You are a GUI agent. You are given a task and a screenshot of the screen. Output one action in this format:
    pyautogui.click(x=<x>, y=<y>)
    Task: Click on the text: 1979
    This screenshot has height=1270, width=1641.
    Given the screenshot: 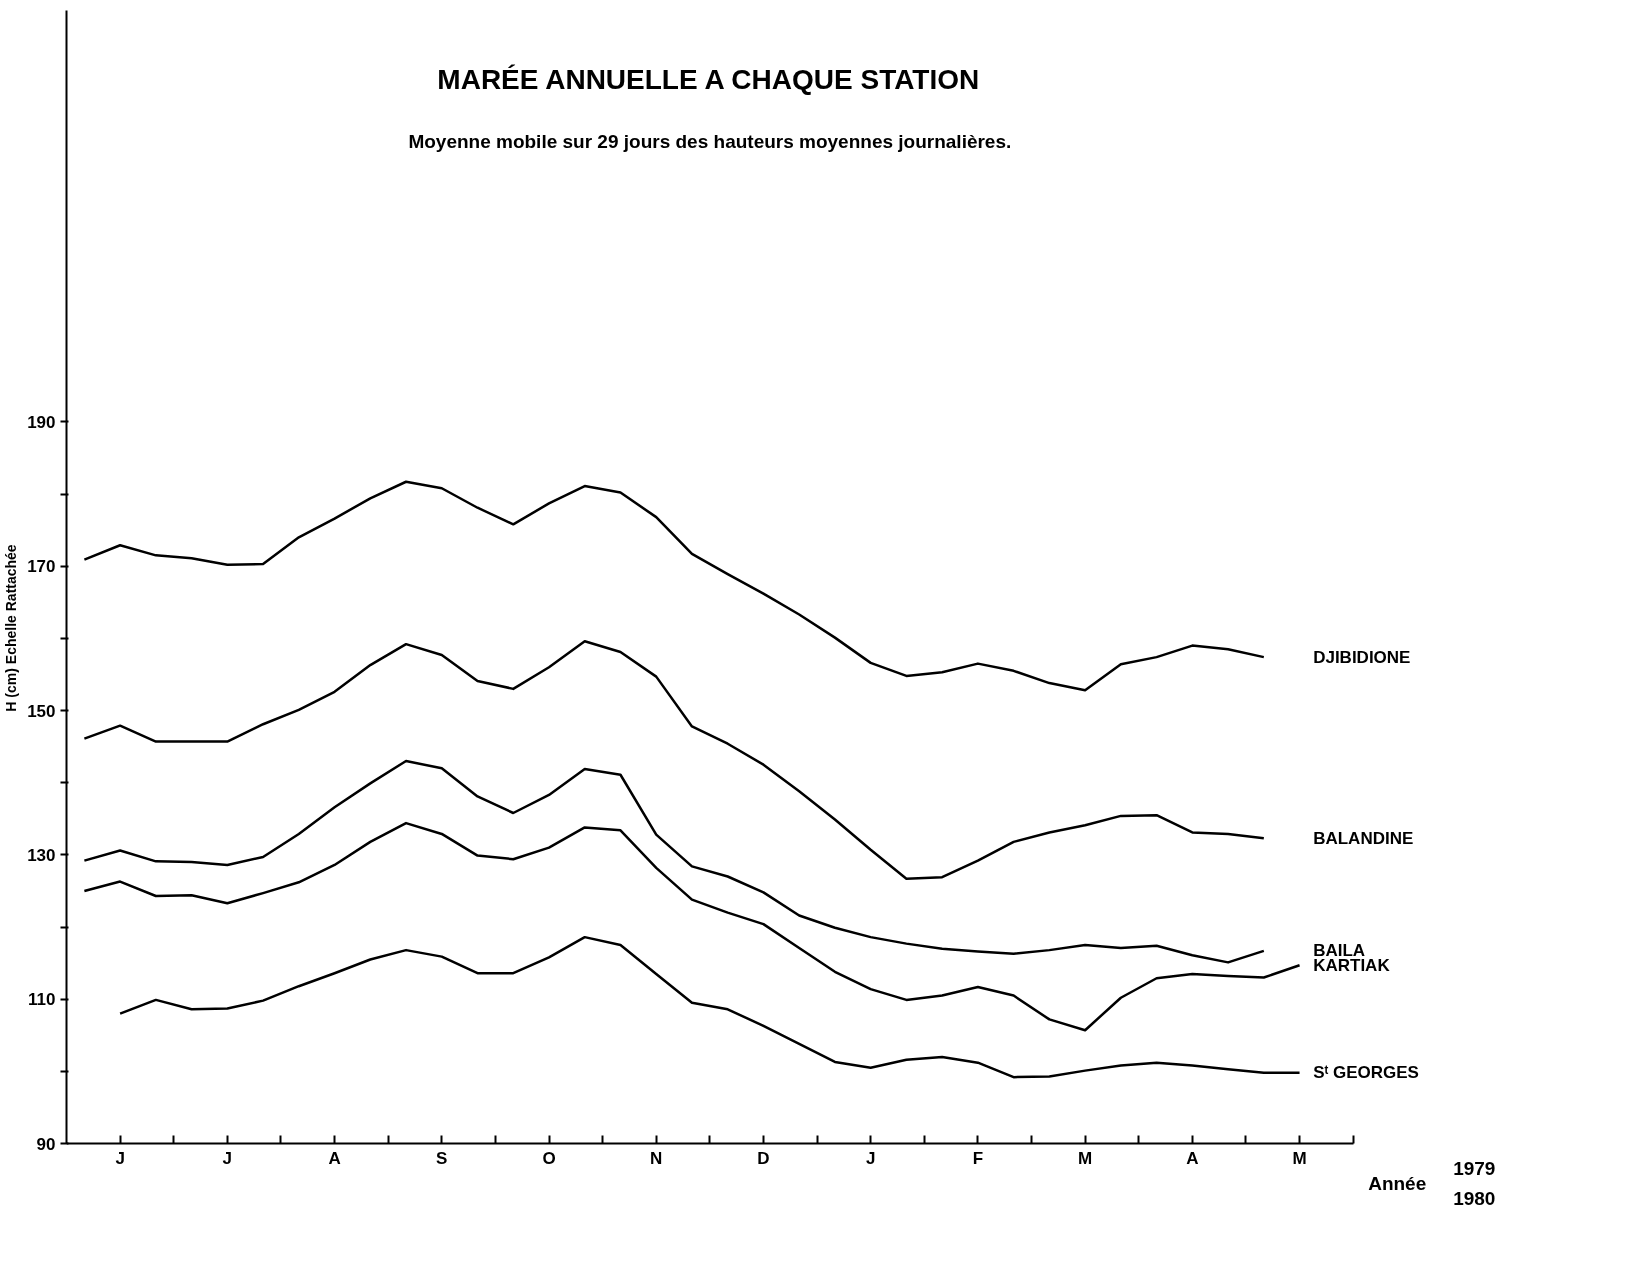 What is the action you would take?
    pyautogui.click(x=1474, y=1169)
    